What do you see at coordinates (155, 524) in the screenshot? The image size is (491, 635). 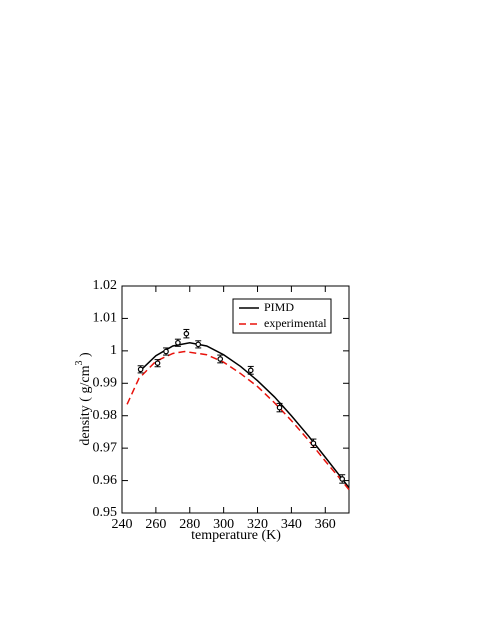 I see `x-tick-label: 260` at bounding box center [155, 524].